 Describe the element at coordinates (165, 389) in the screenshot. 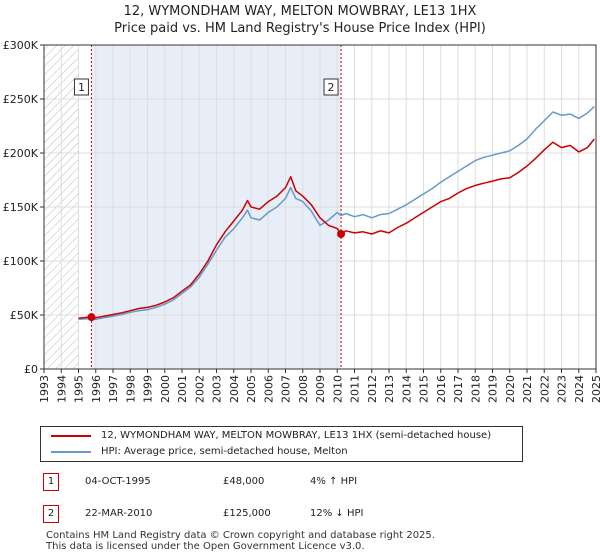

I see `x-tick-label: 2000` at that location.